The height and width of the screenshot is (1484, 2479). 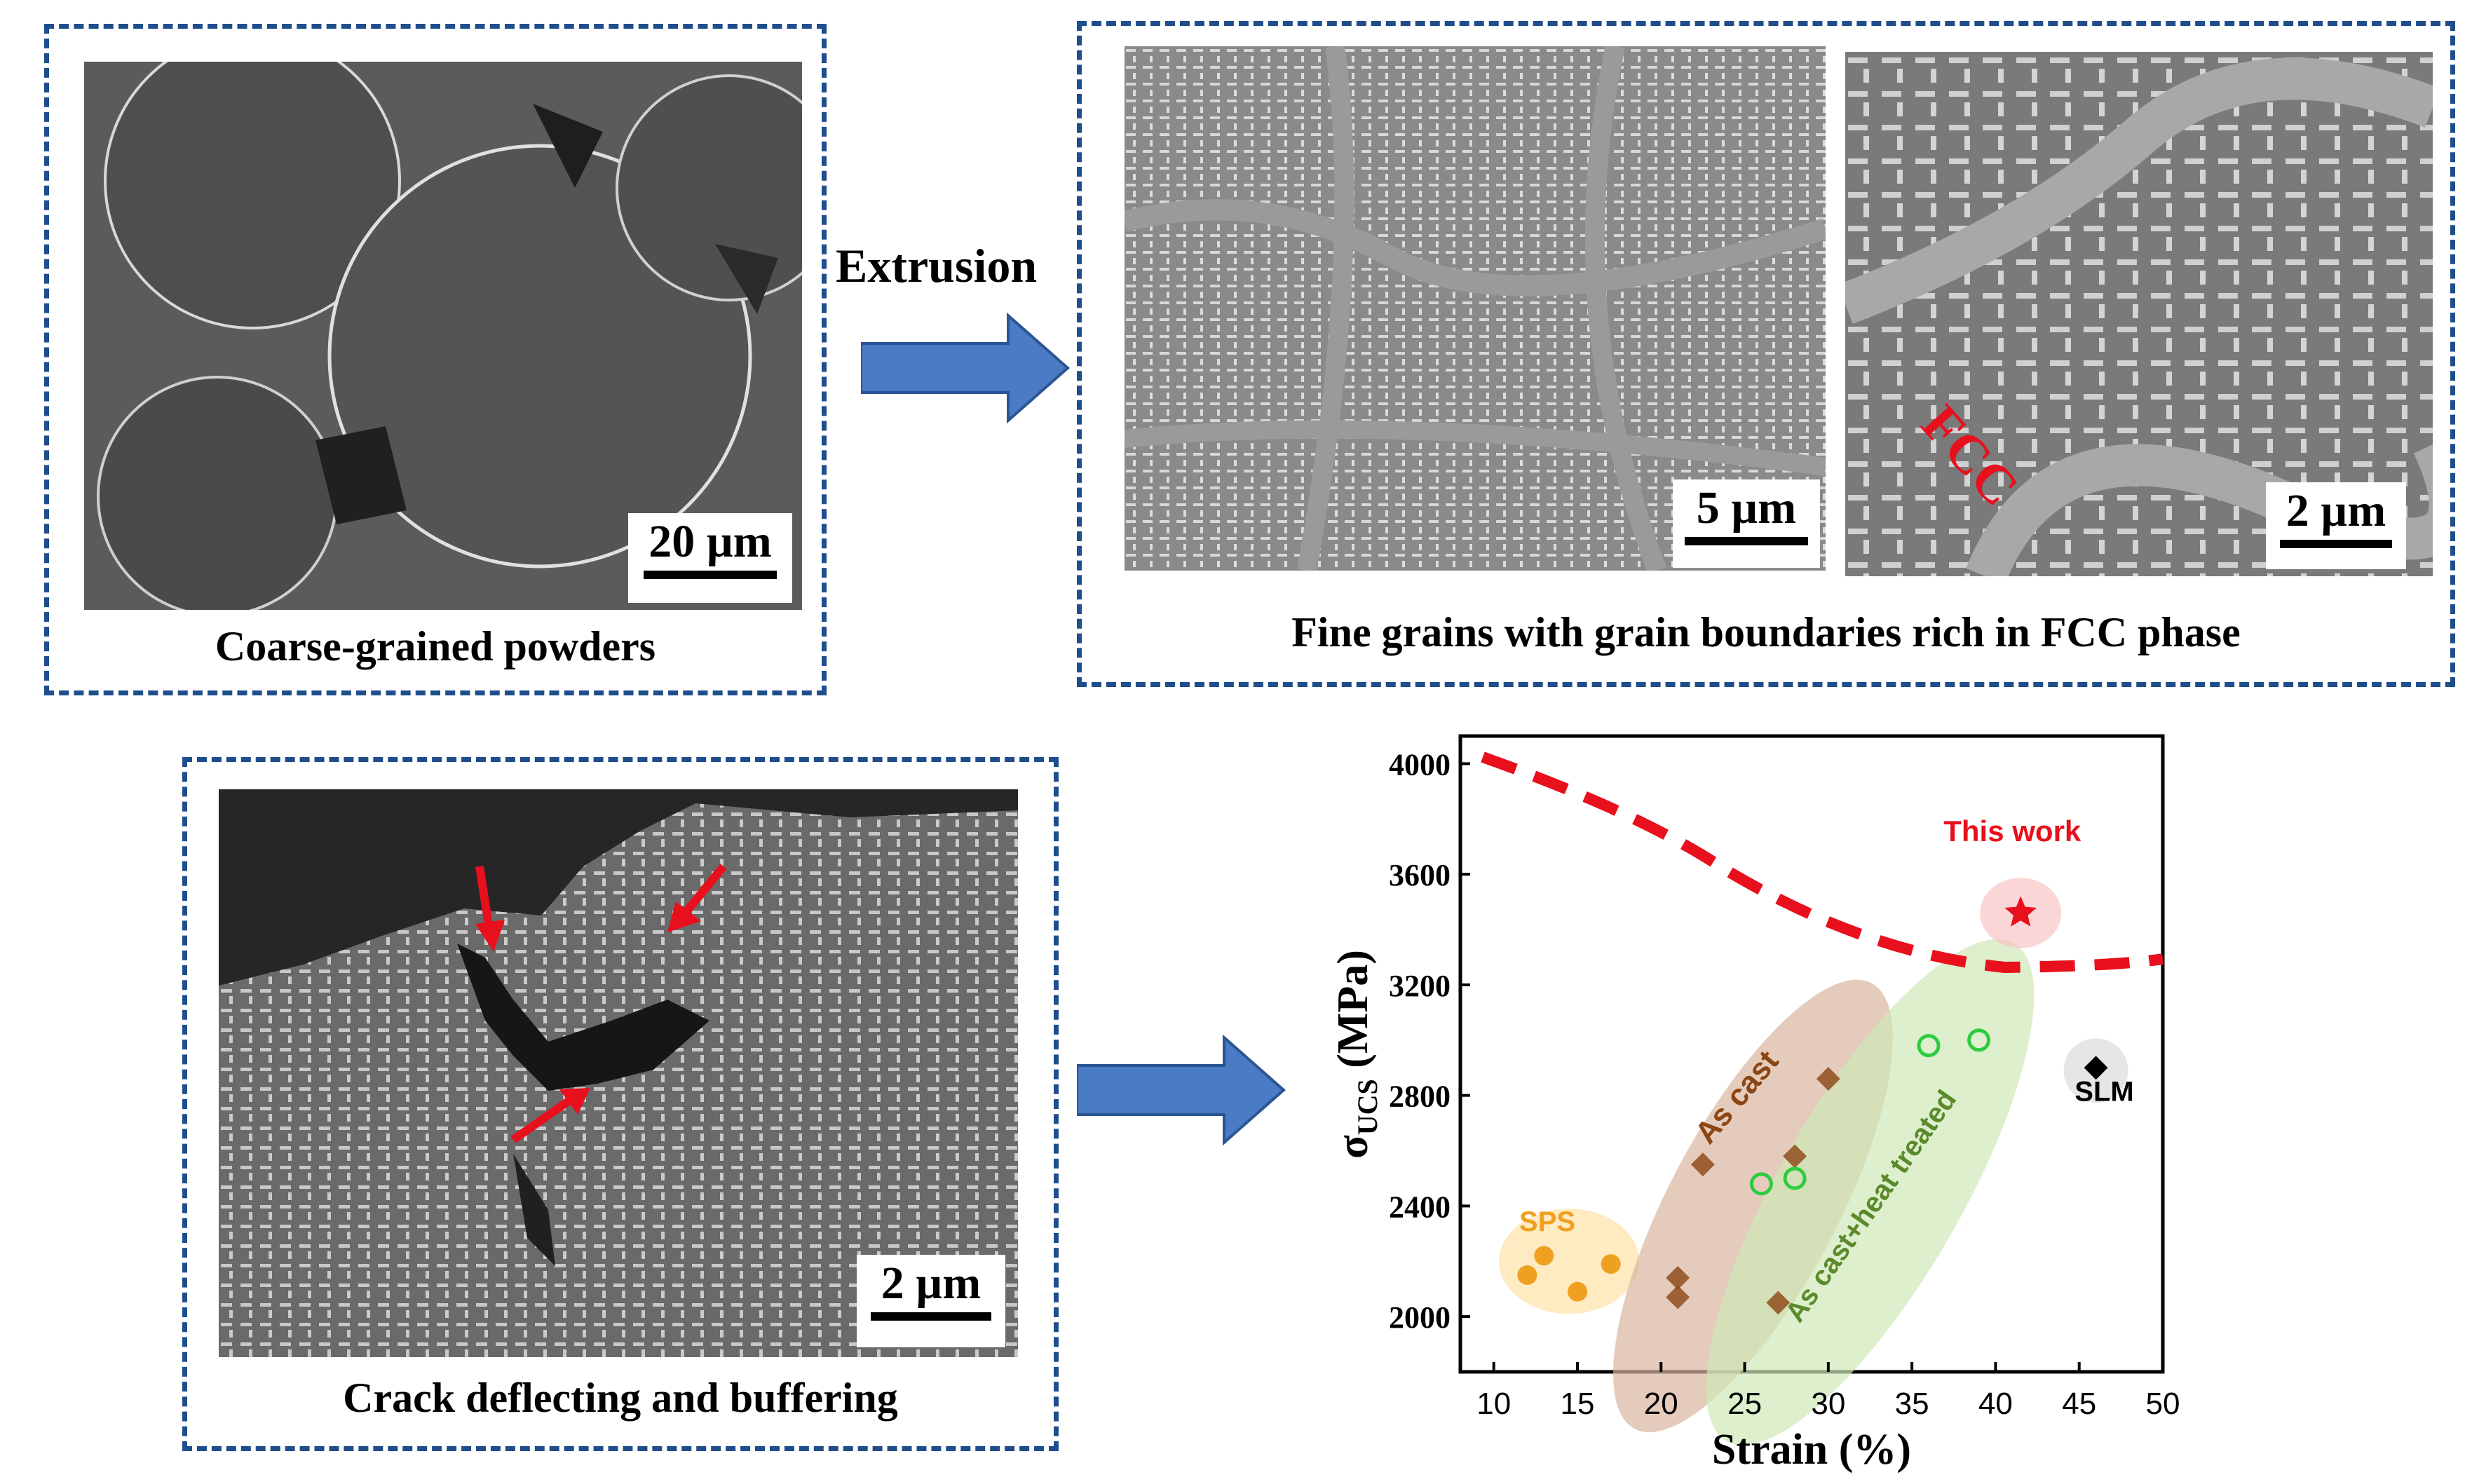 I want to click on y-tick-label: 2400, so click(x=1420, y=1207).